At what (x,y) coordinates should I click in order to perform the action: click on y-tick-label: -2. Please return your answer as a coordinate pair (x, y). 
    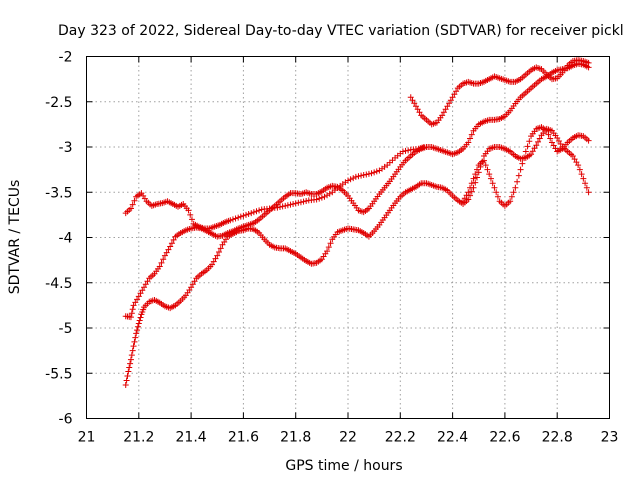
    Looking at the image, I should click on (66, 58).